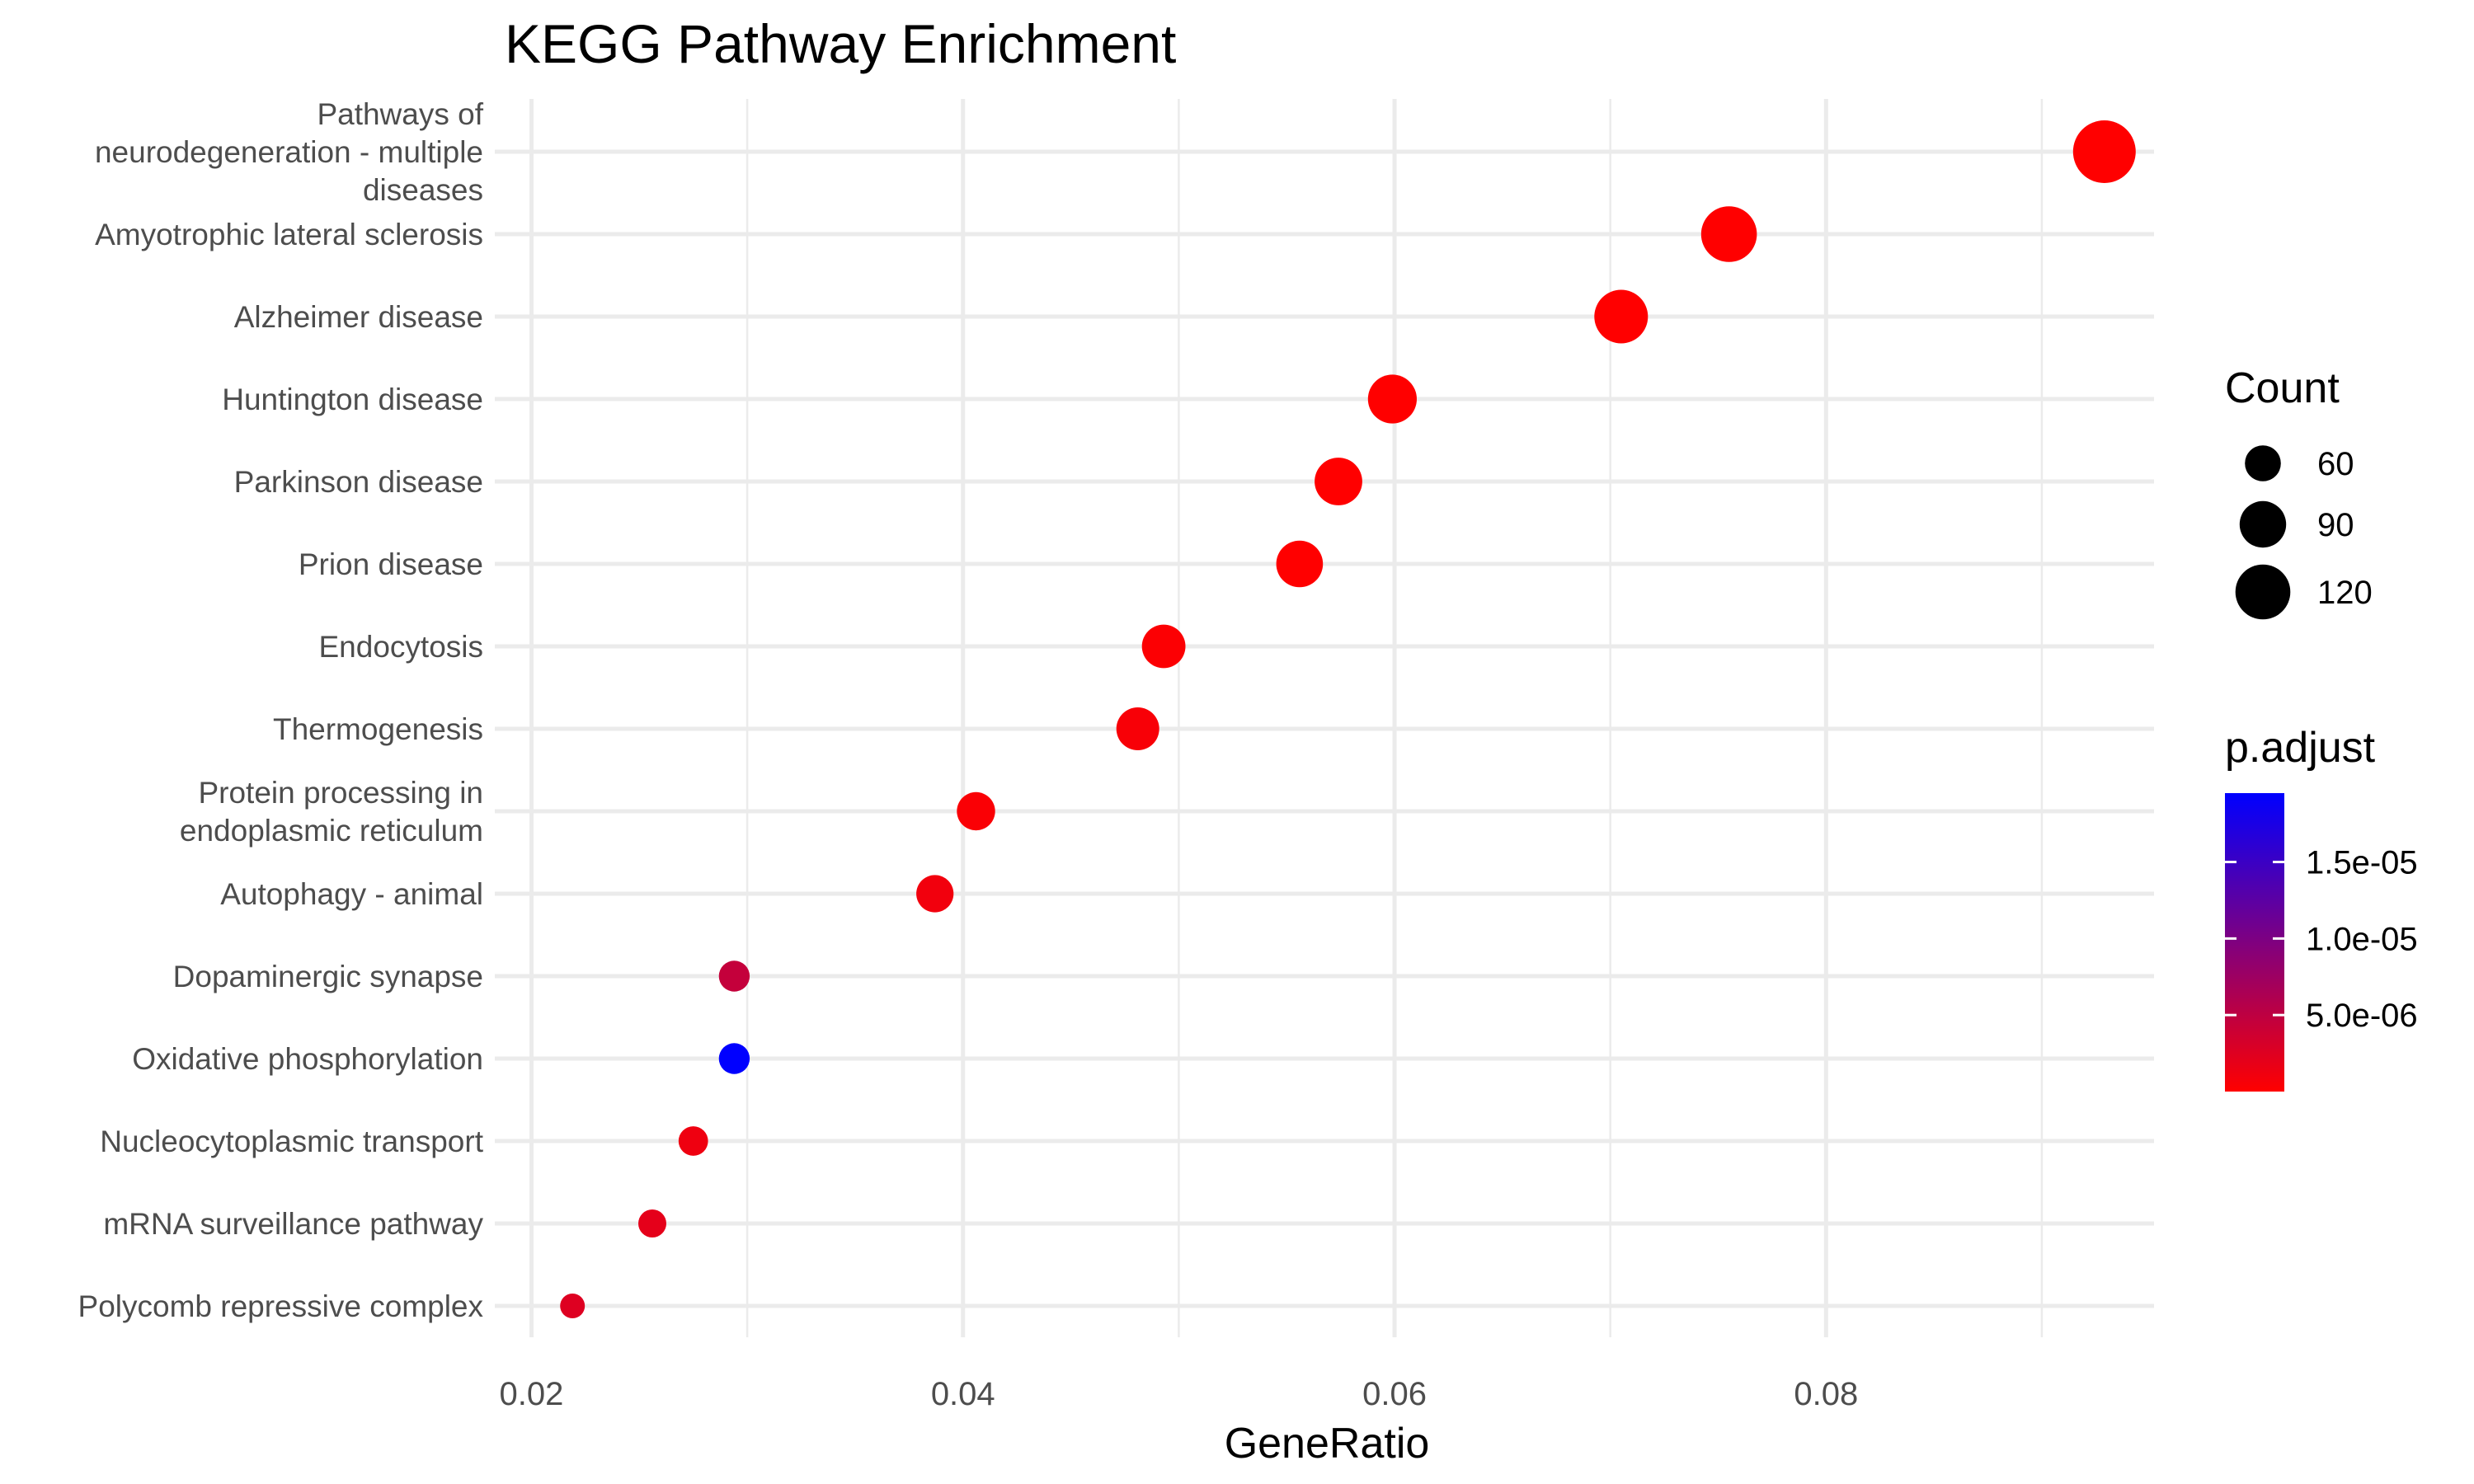 The image size is (2474, 1484). What do you see at coordinates (2335, 525) in the screenshot?
I see `count-legend-label: 90` at bounding box center [2335, 525].